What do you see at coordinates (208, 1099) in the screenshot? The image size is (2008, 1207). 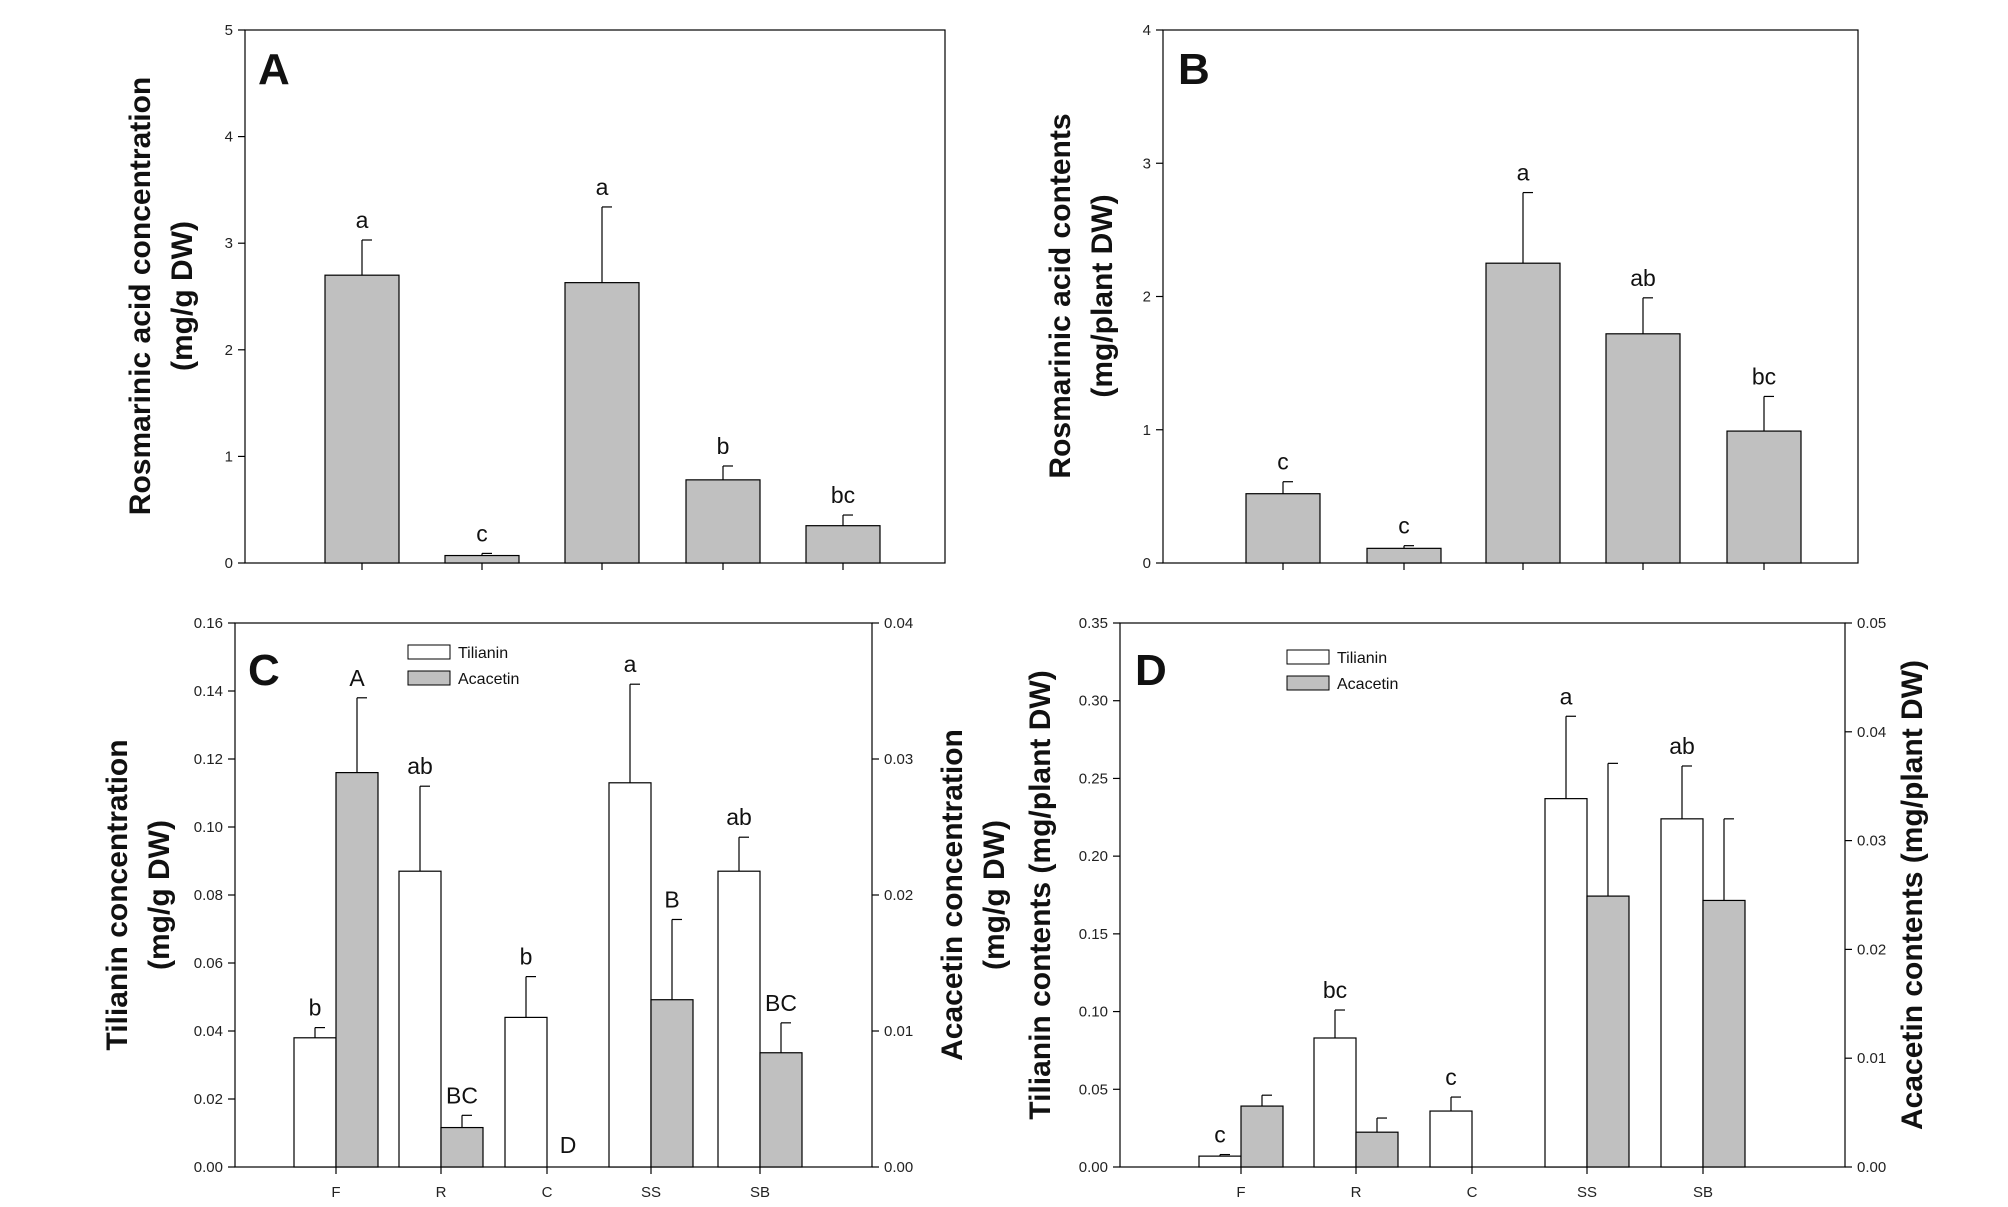 I see `y-tick-label: 0.02` at bounding box center [208, 1099].